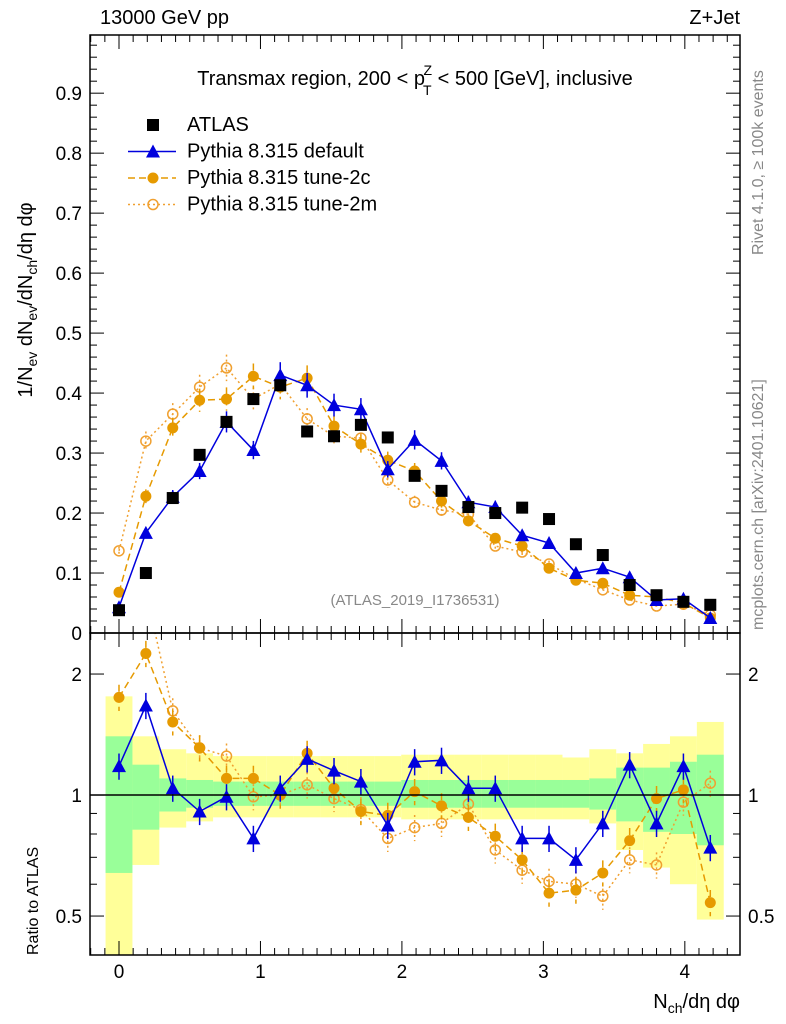 The width and height of the screenshot is (786, 1024). Describe the element at coordinates (76, 675) in the screenshot. I see `ratio-tick-label: 2` at that location.